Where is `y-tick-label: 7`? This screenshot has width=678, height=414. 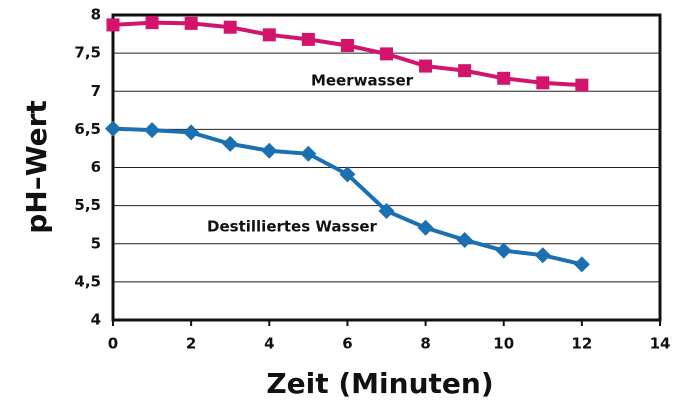 y-tick-label: 7 is located at coordinates (96, 91).